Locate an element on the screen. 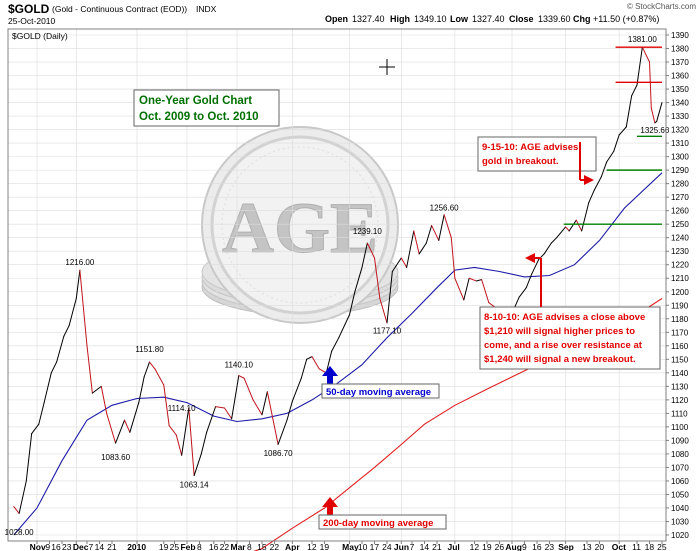 This screenshot has width=700, height=551. panel-label: $GOLD (Daily) is located at coordinates (40, 36).